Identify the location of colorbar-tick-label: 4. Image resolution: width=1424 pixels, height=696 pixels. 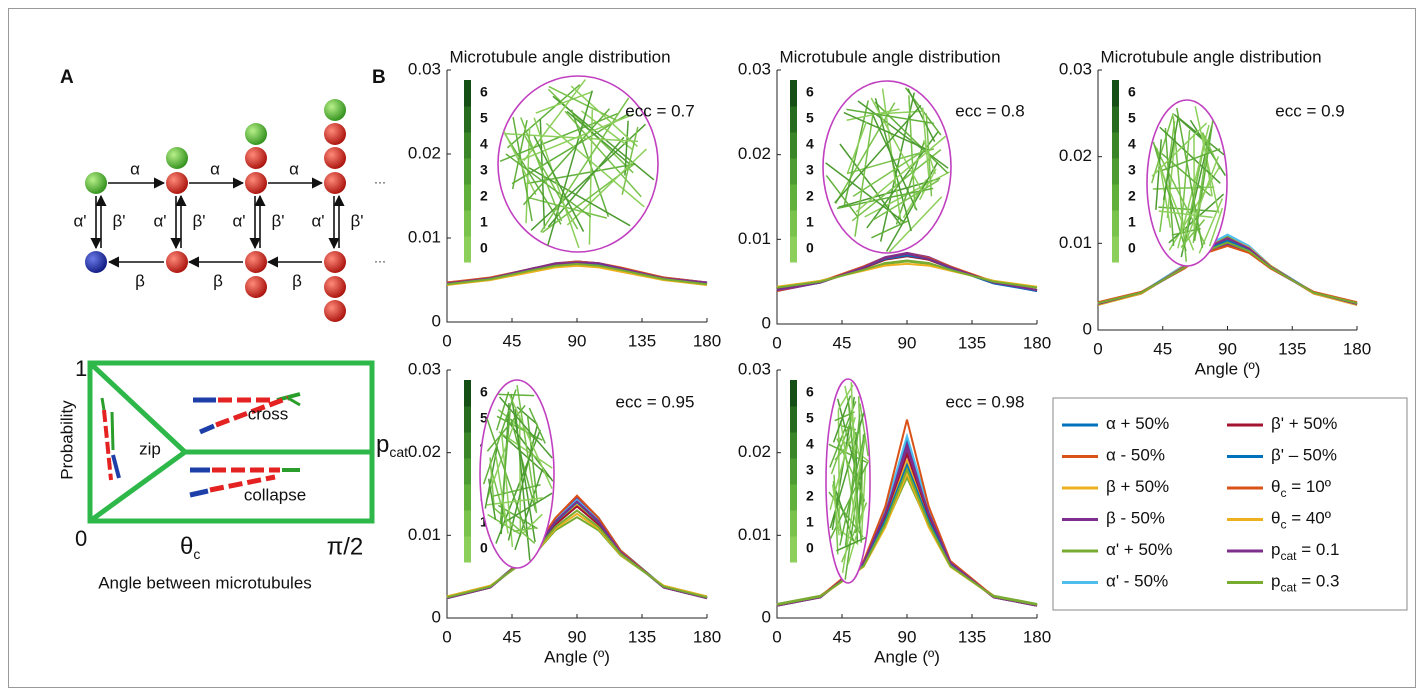
(810, 444).